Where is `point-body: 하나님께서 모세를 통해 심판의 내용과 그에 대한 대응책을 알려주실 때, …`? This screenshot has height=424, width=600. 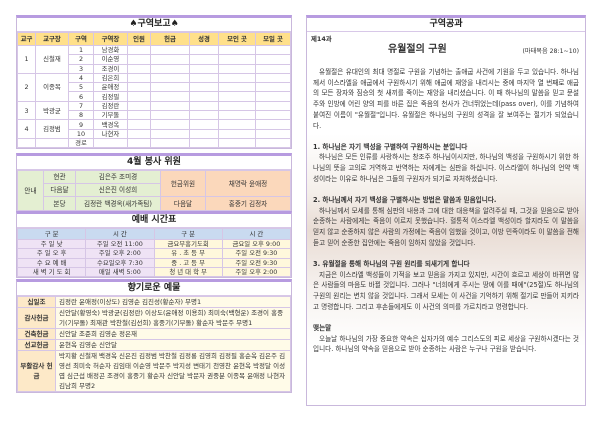 point-body: 하나님께서 모세를 통해 심판의 내용과 그에 대한 대응책을 알려주실 때, … is located at coordinates (446, 226).